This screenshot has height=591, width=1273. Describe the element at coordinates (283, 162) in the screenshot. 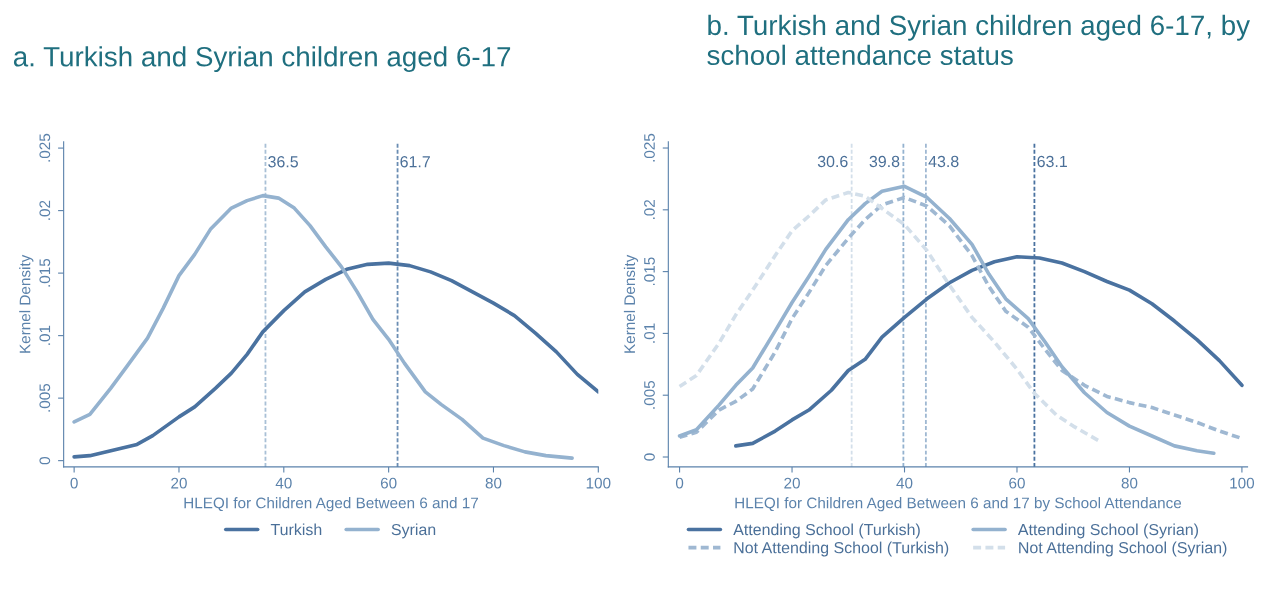

I see `ref-line-label: 36.5` at that location.